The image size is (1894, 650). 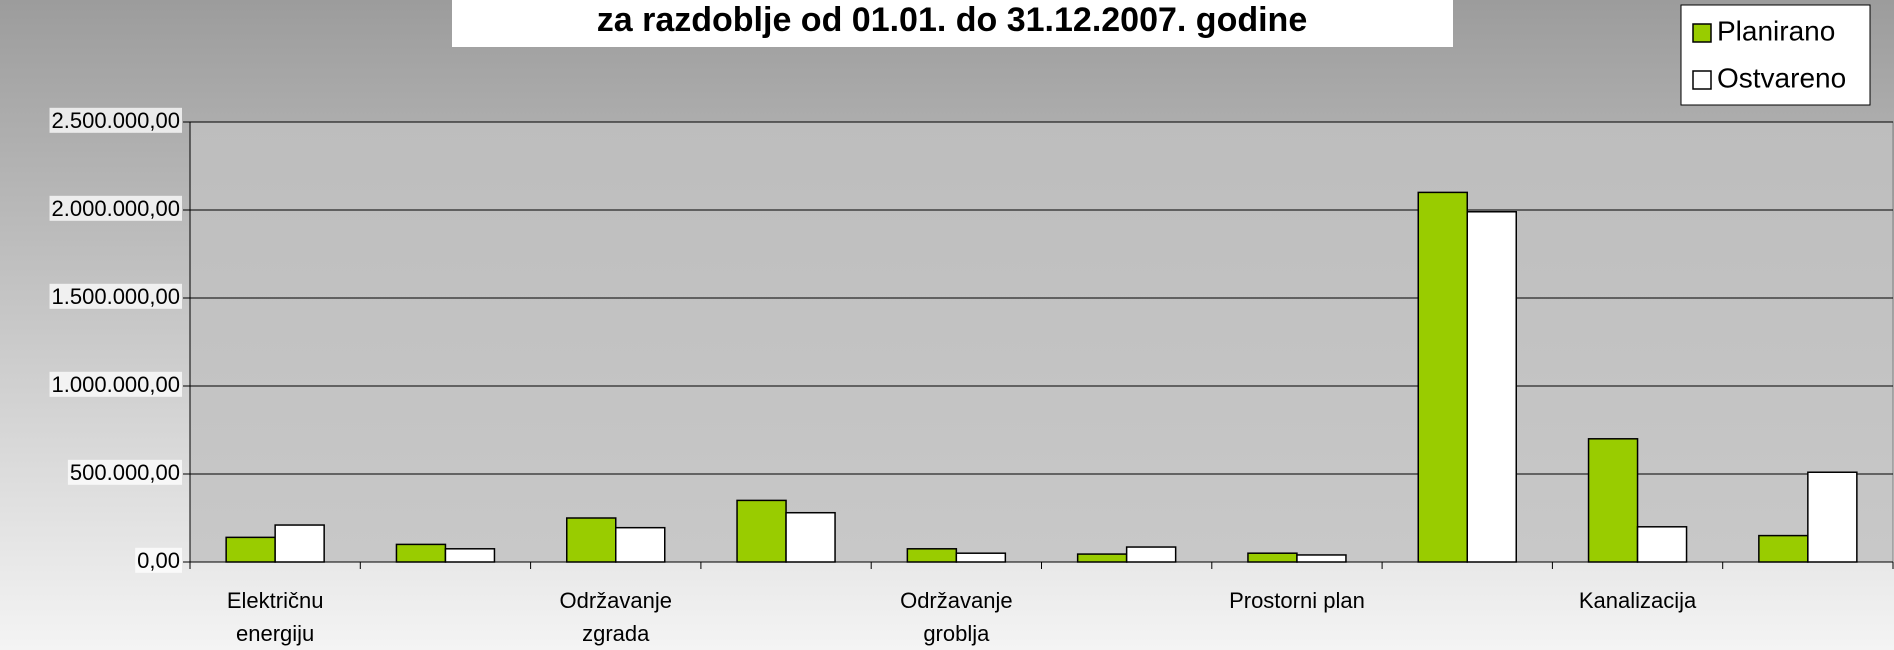 I want to click on title-box, so click(x=952, y=23).